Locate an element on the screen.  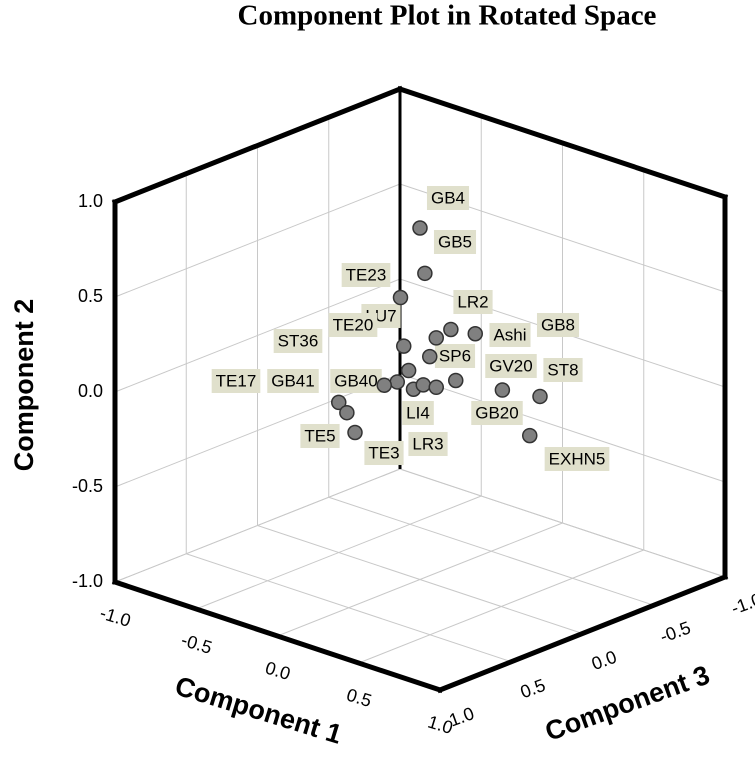
point-label: LR2 is located at coordinates (472, 301).